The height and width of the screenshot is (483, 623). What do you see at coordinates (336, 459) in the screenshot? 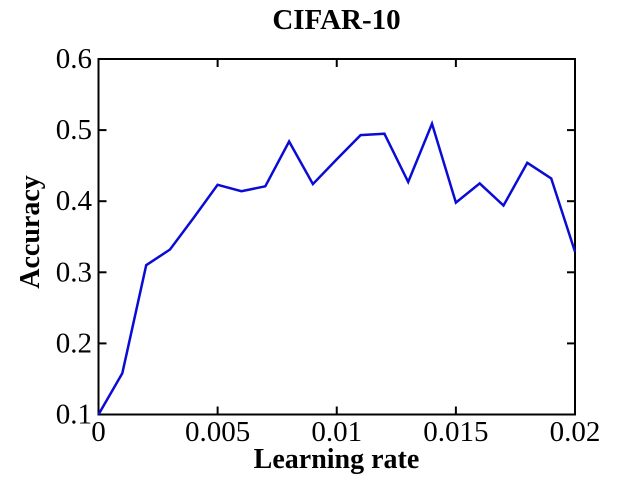
I see `x-axis-label: Learning rate` at bounding box center [336, 459].